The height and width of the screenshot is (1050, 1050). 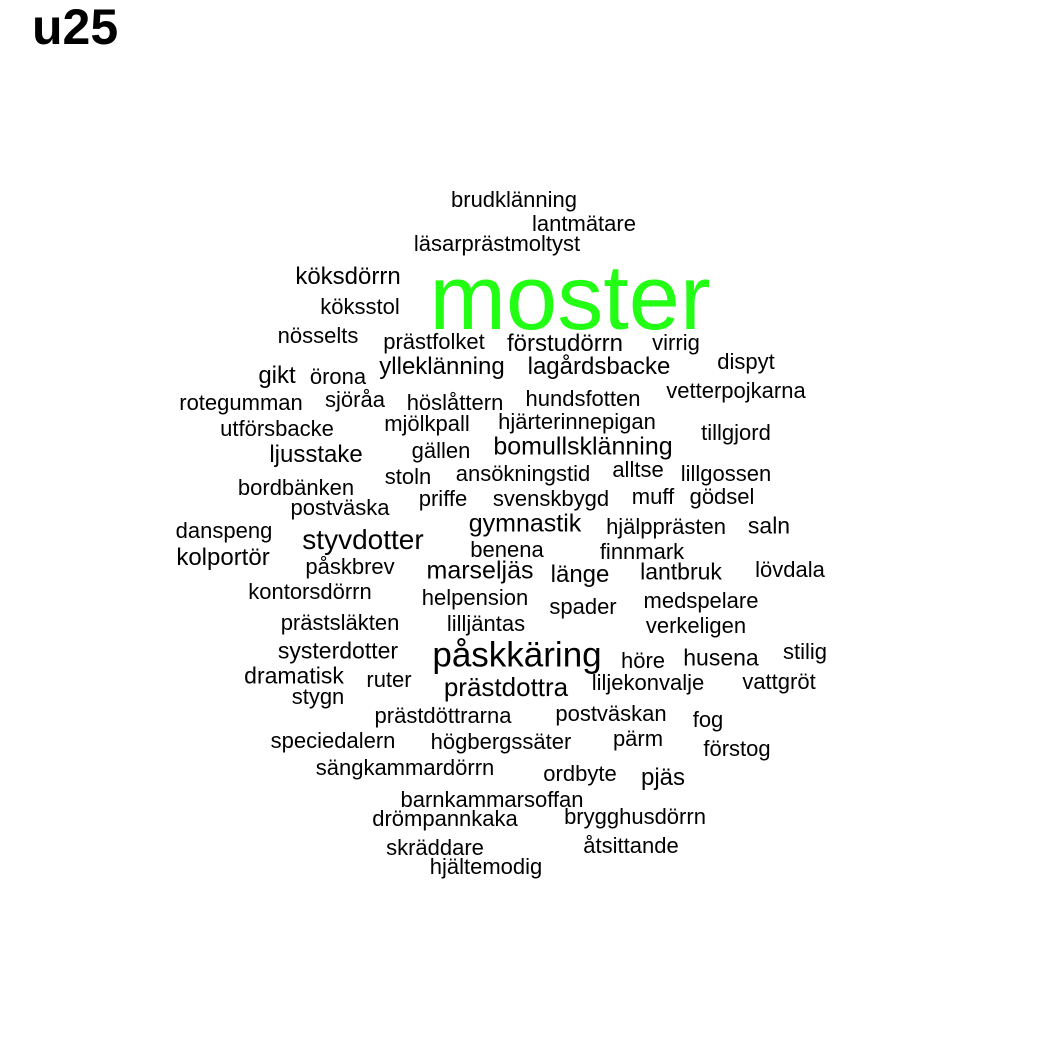 I want to click on word-bordbanken: bordbänken, so click(x=296, y=487).